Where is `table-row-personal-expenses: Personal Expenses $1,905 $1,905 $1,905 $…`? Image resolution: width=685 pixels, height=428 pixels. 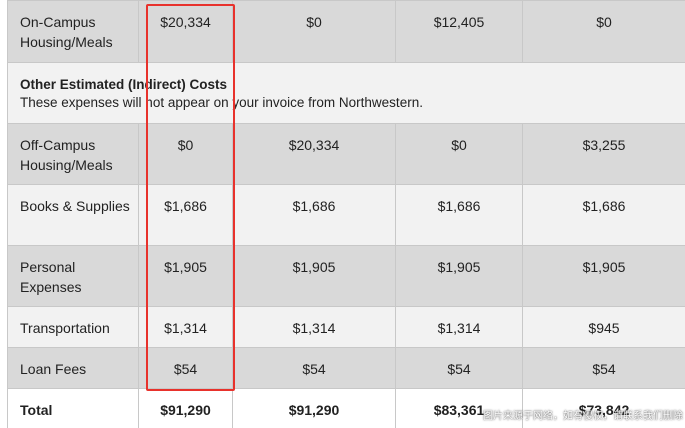 table-row-personal-expenses: Personal Expenses $1,905 $1,905 $1,905 $… is located at coordinates (346, 276).